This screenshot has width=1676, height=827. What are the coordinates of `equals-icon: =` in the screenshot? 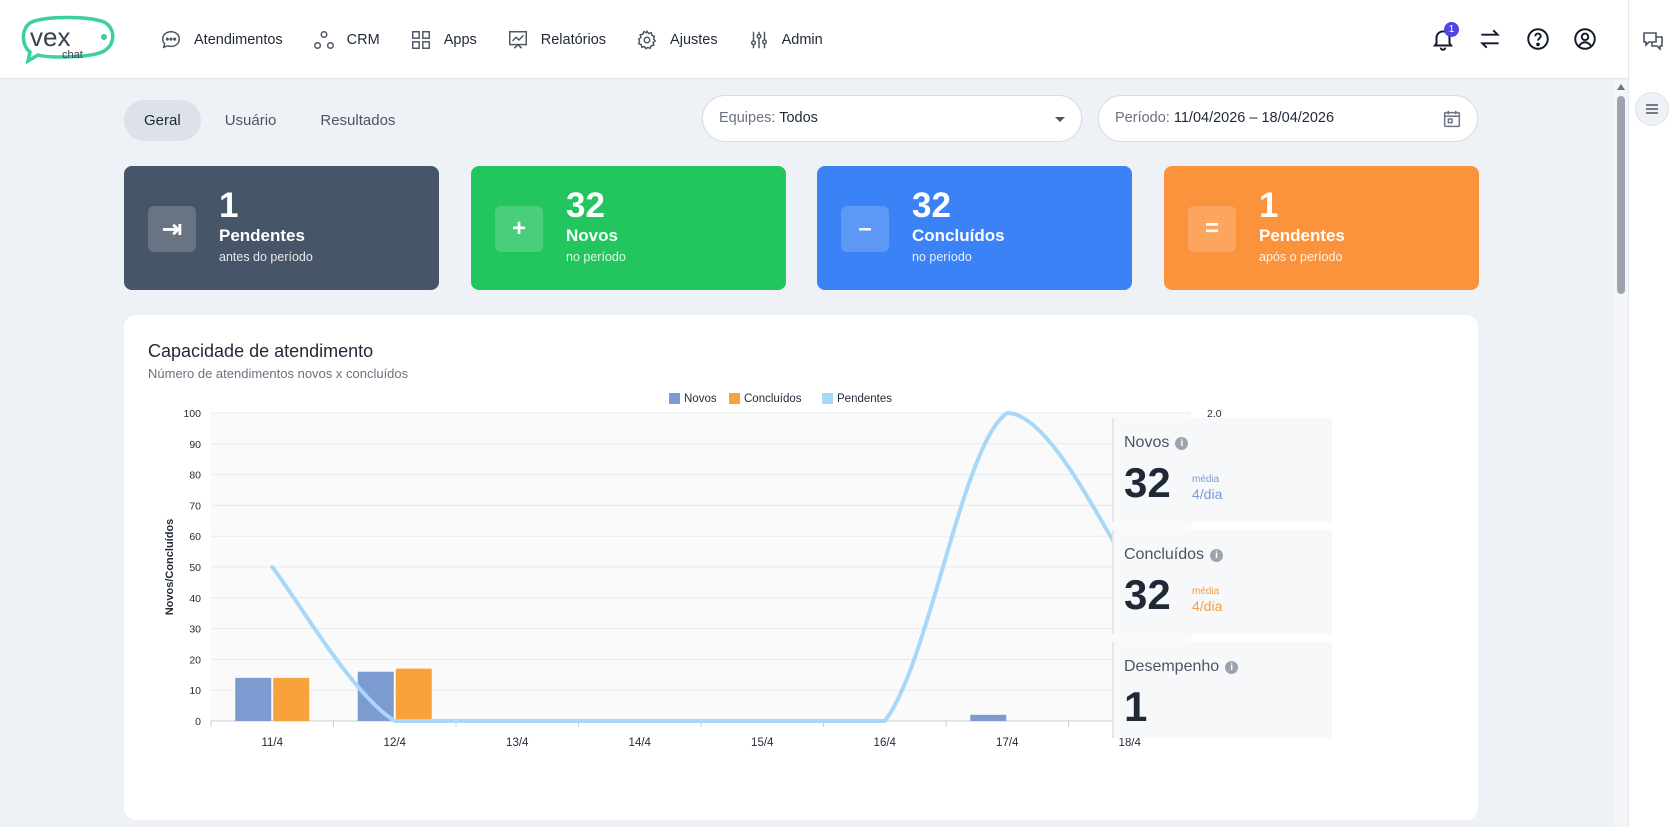 It's located at (1212, 229).